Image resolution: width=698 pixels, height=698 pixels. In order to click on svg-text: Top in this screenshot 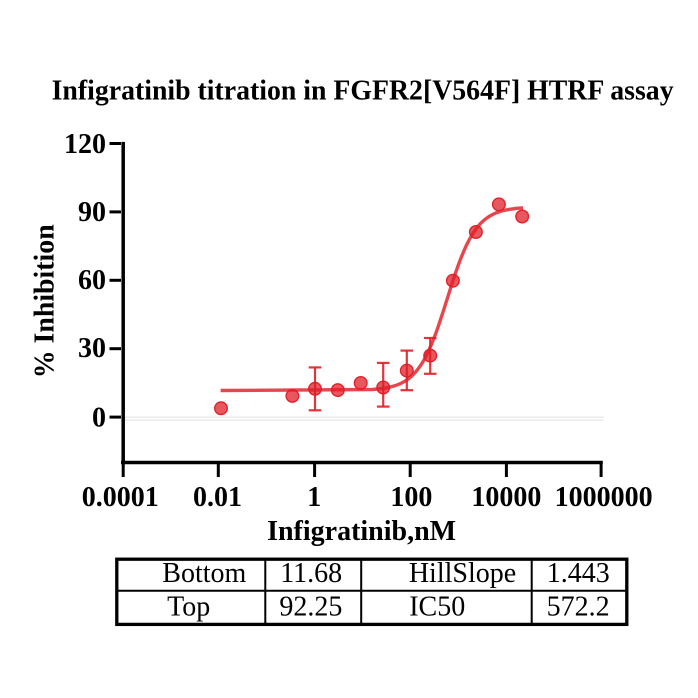, I will do `click(188, 607)`.